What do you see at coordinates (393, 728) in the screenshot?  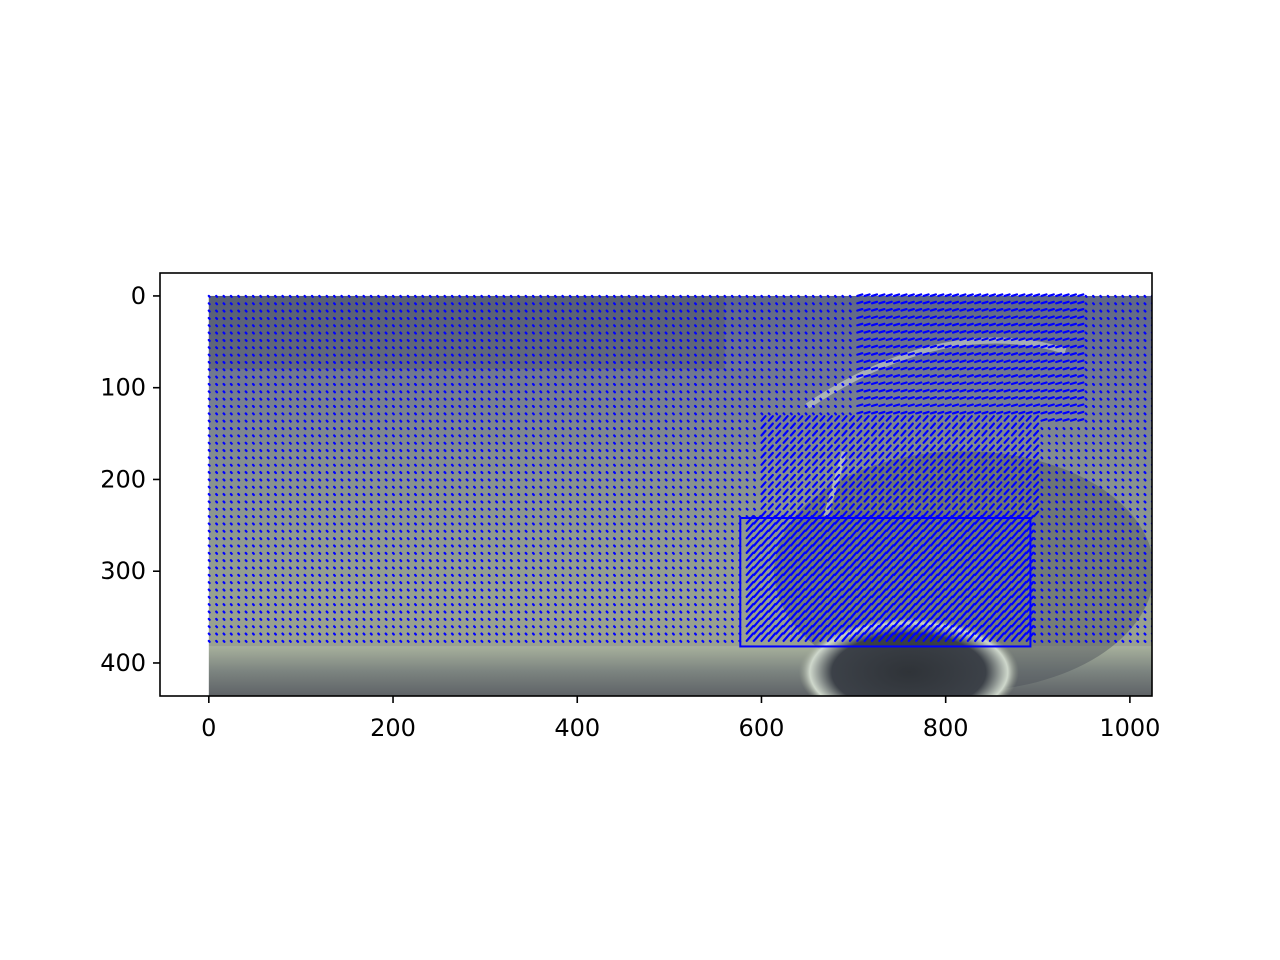 I see `x-tick-label: 200` at bounding box center [393, 728].